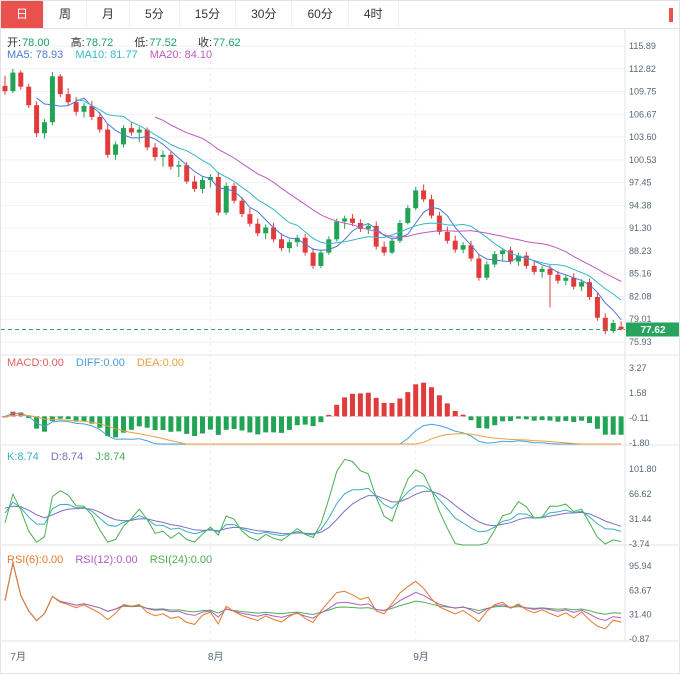 The image size is (680, 674). What do you see at coordinates (313, 592) in the screenshot?
I see `rsi12-line` at bounding box center [313, 592].